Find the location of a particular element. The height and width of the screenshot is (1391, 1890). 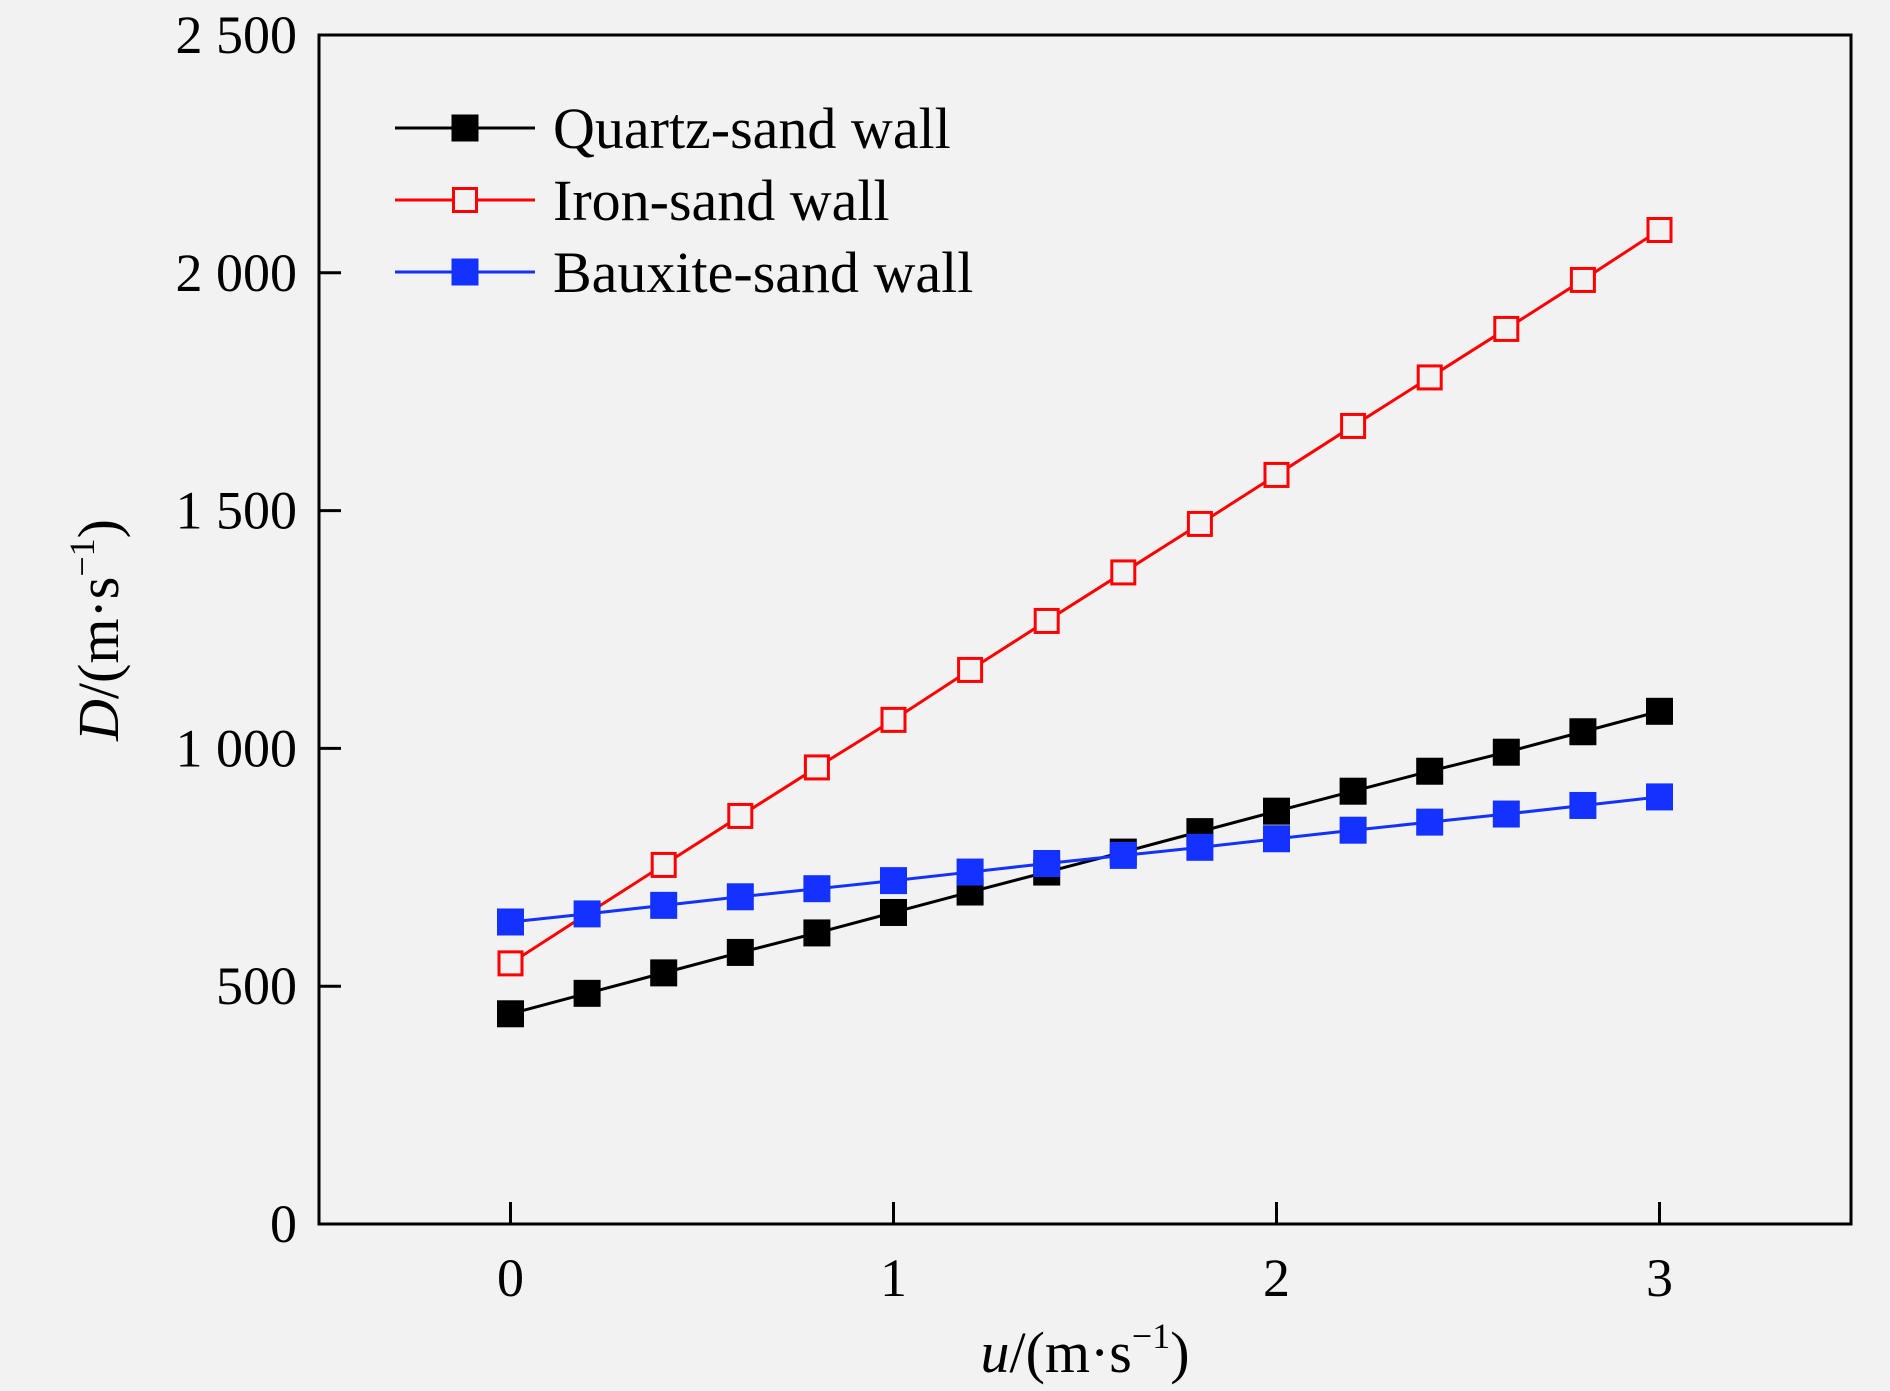

series-quartz-sand-wall is located at coordinates (1085, 862).